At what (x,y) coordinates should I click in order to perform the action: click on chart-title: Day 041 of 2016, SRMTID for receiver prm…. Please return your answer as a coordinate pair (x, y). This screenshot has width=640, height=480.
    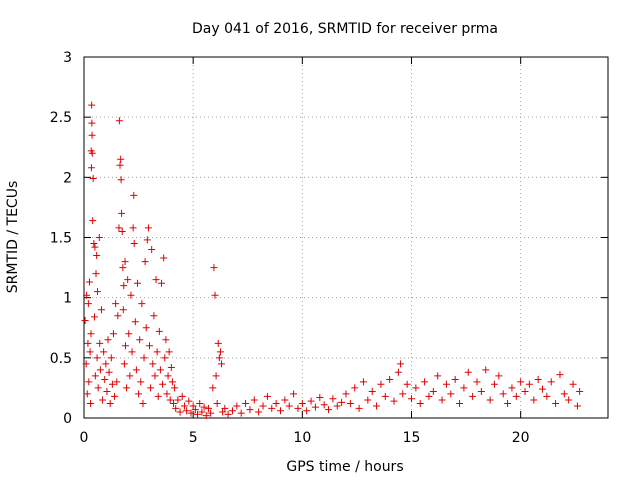
    Looking at the image, I should click on (345, 29).